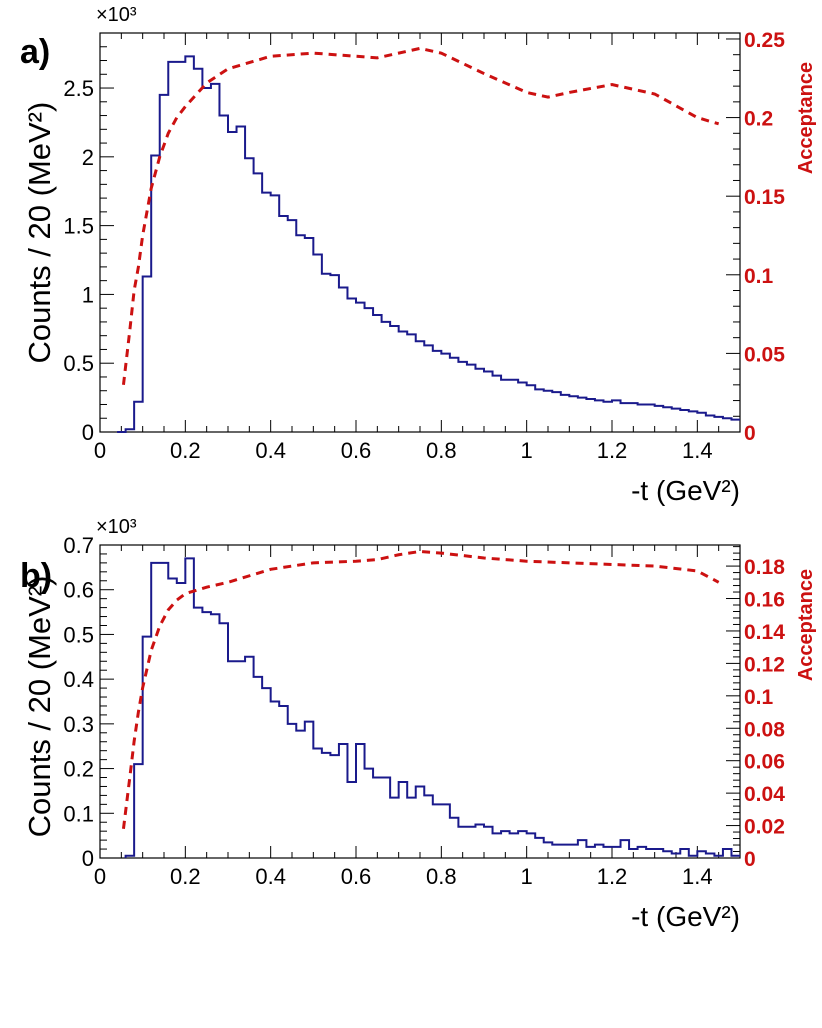  Describe the element at coordinates (764, 197) in the screenshot. I see `panel-a-y-right-tick-label: 0.15` at that location.